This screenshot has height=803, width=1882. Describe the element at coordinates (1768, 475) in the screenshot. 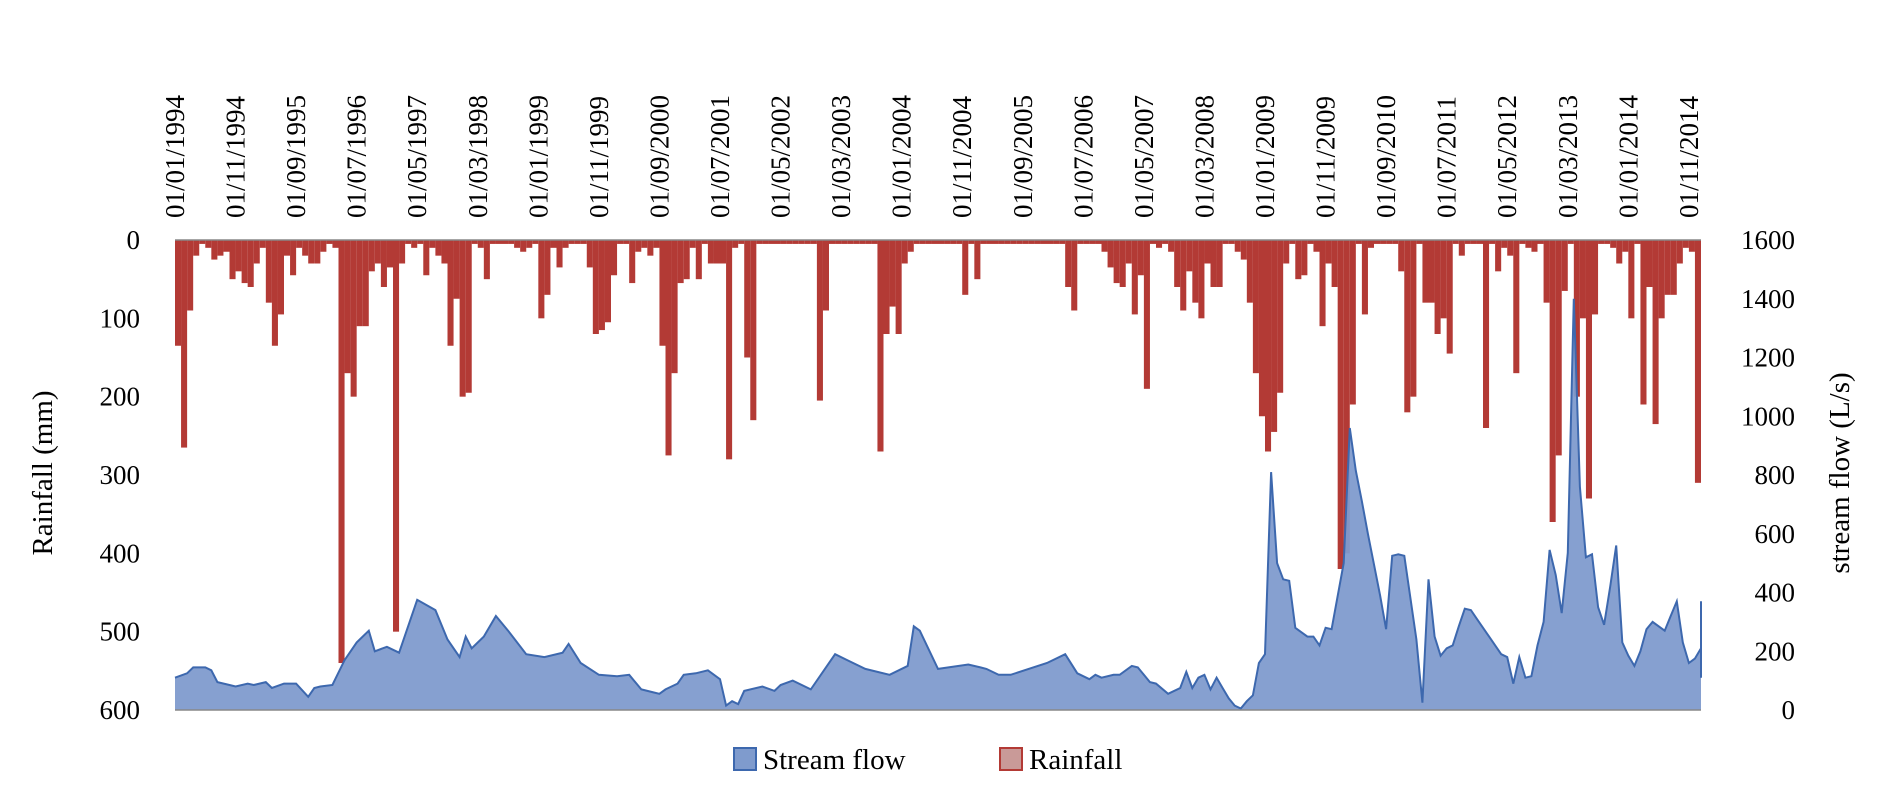

I see `y-right-tick-labels: 0 200 400 600 800 1000 1200 1400 1600` at that location.